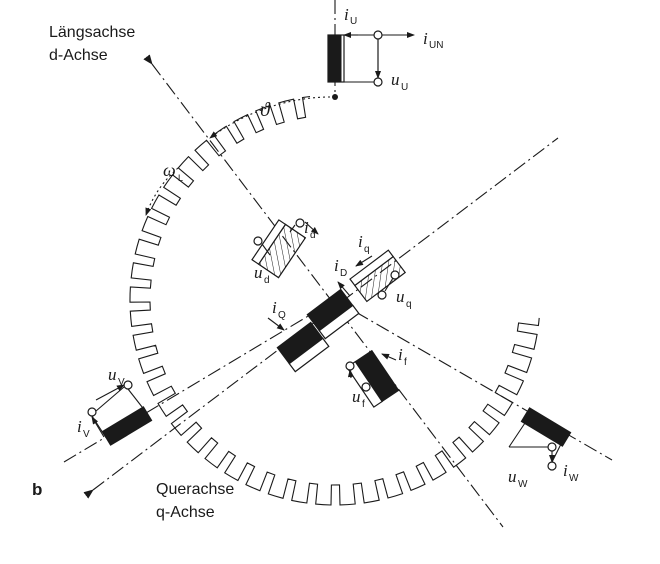 The width and height of the screenshot is (660, 564). I want to click on current-if-label: i f, so click(402, 356).